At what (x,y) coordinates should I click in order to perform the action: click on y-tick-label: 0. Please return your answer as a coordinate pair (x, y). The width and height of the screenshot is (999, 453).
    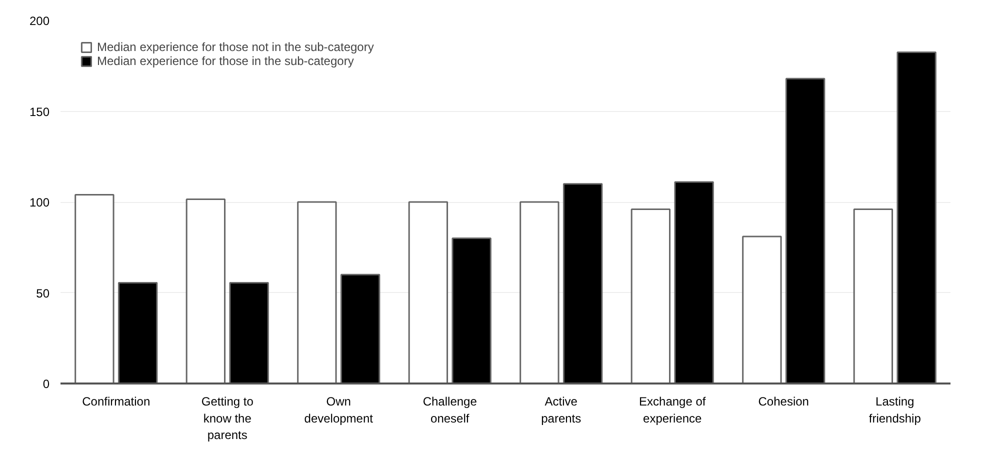
    Looking at the image, I should click on (46, 384).